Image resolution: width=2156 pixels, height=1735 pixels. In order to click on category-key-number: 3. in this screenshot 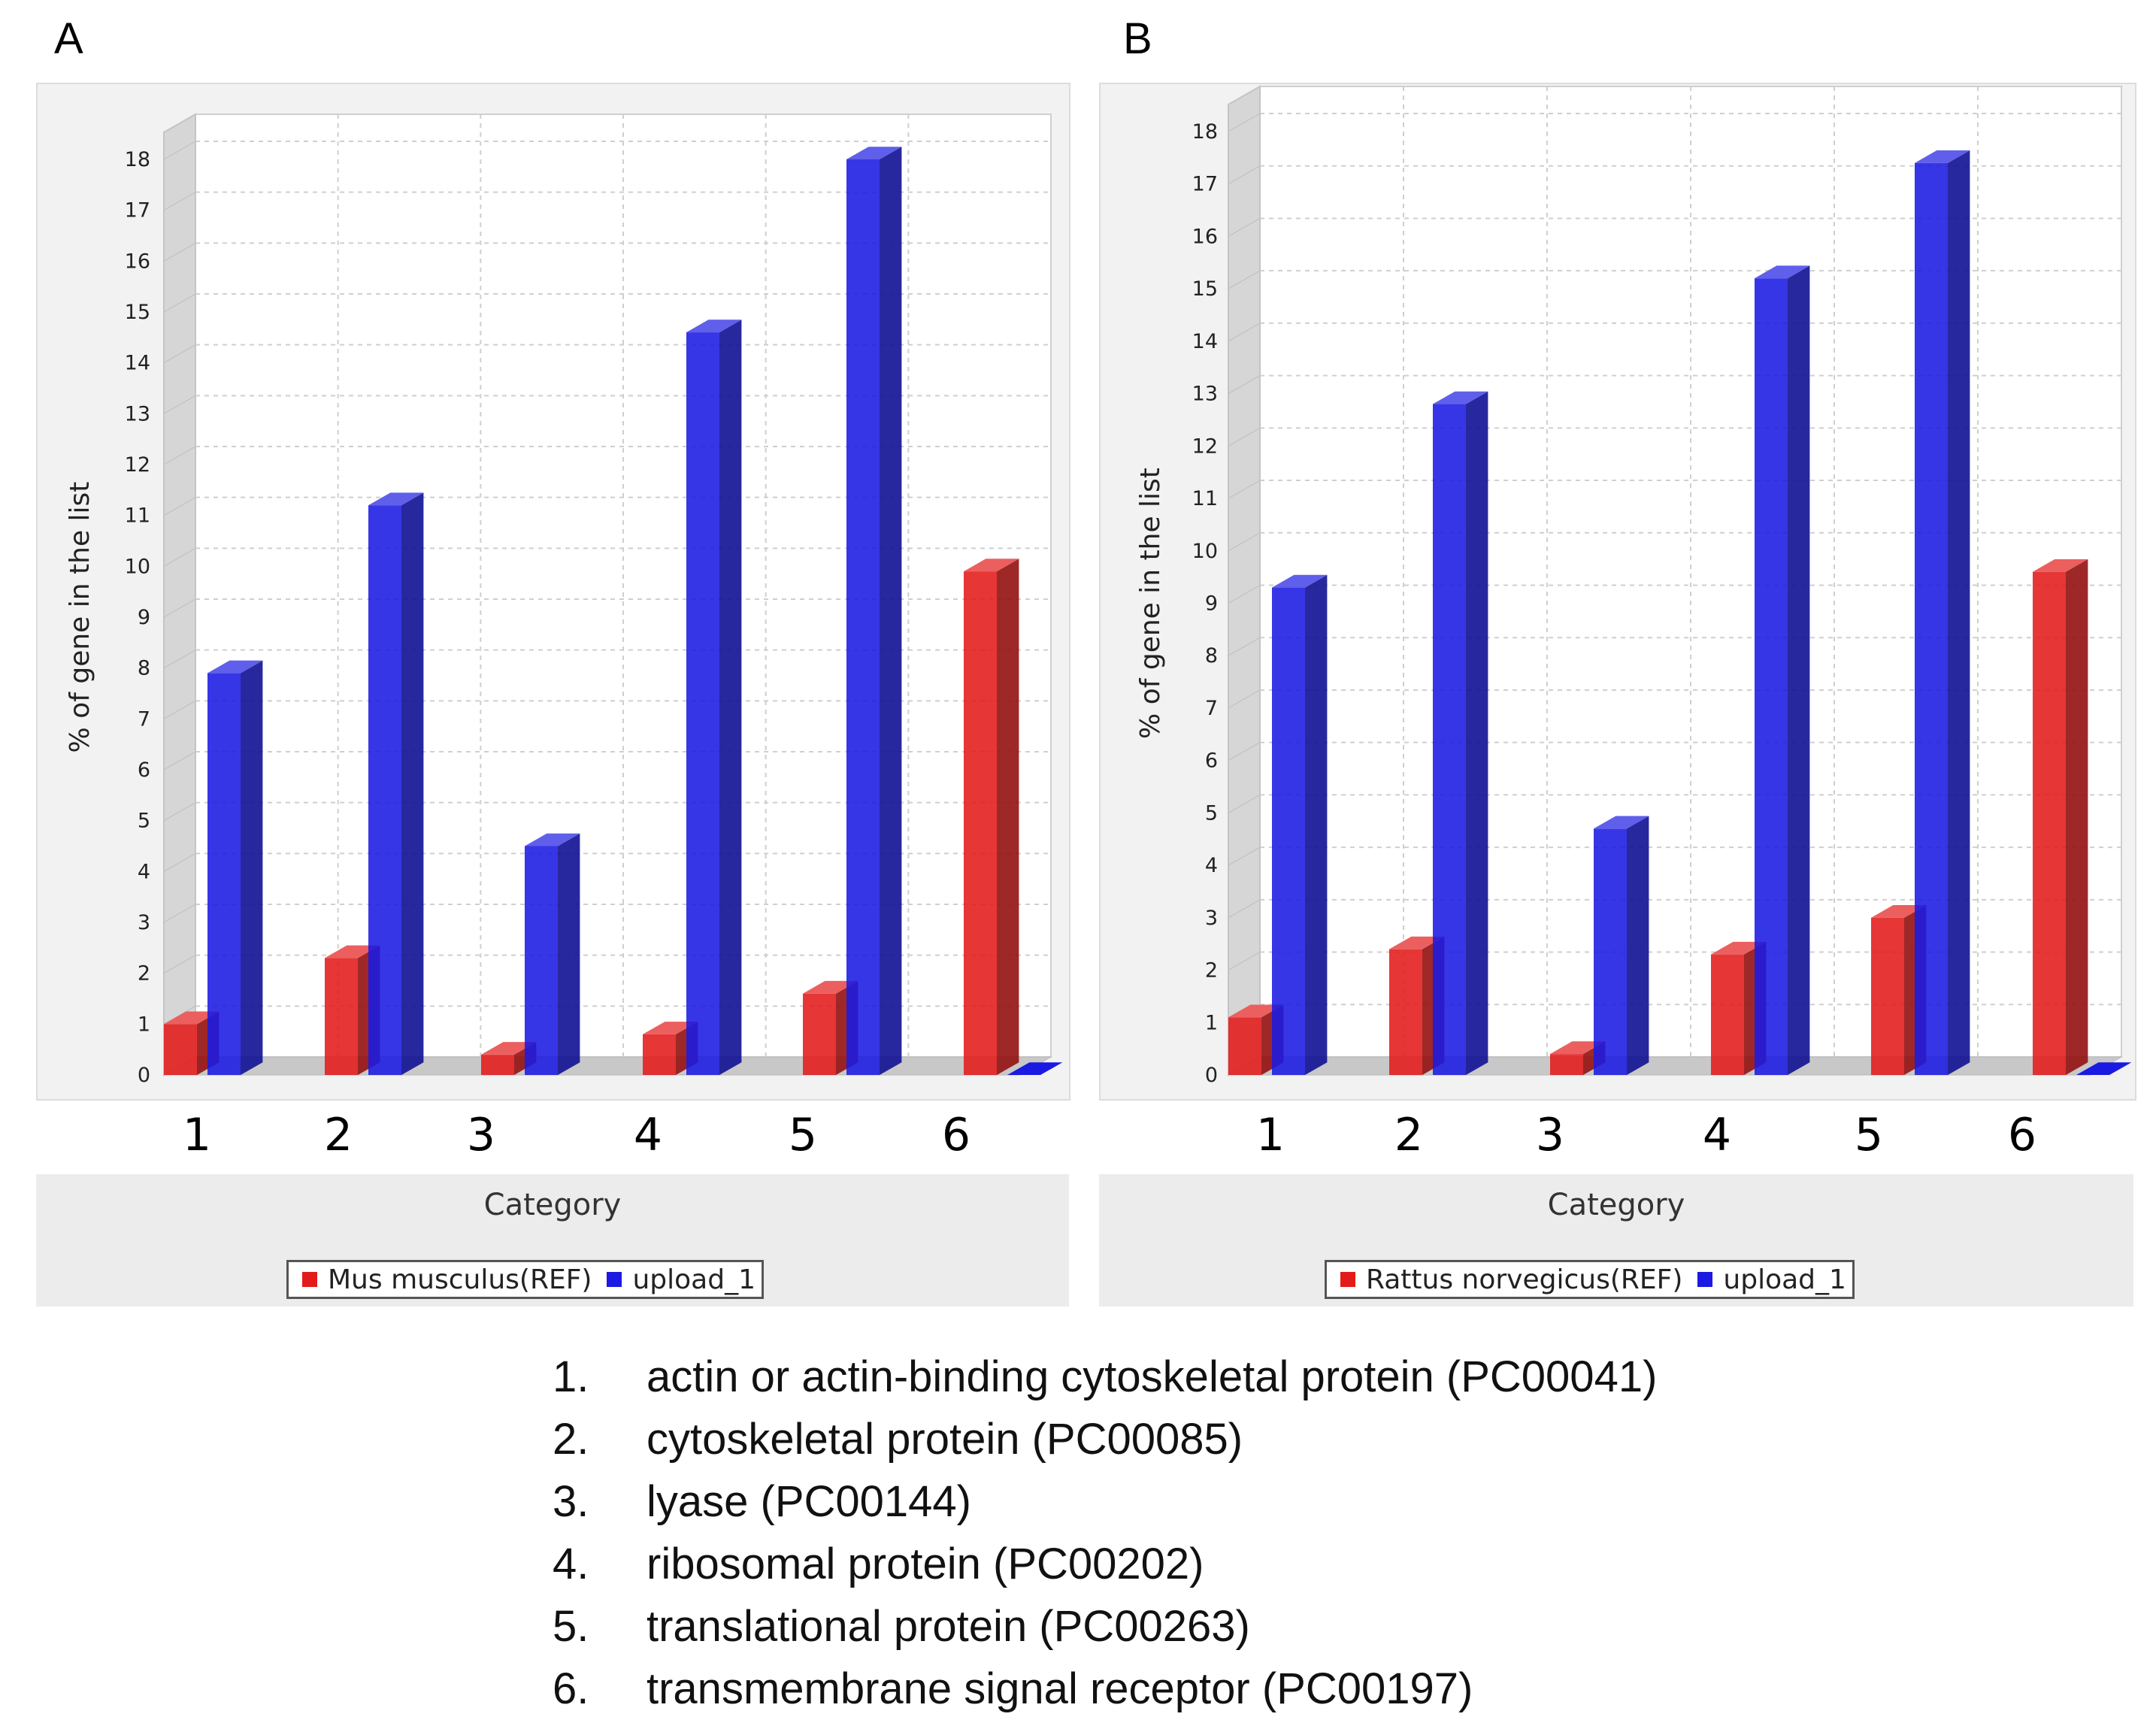, I will do `click(571, 1501)`.